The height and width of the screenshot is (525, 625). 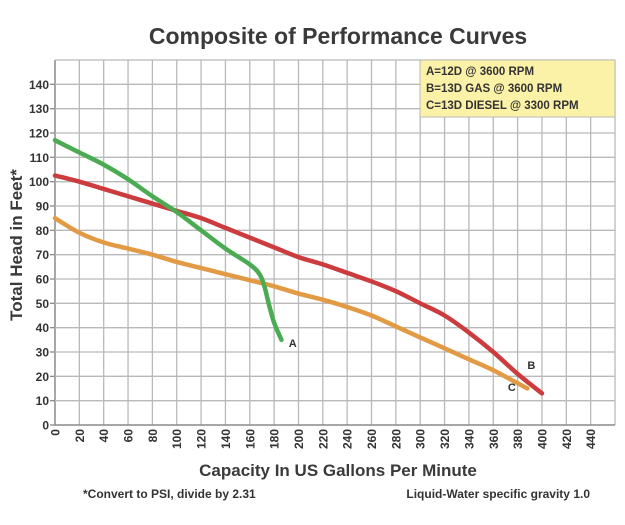 I want to click on y-tick-label: 10, so click(x=43, y=401).